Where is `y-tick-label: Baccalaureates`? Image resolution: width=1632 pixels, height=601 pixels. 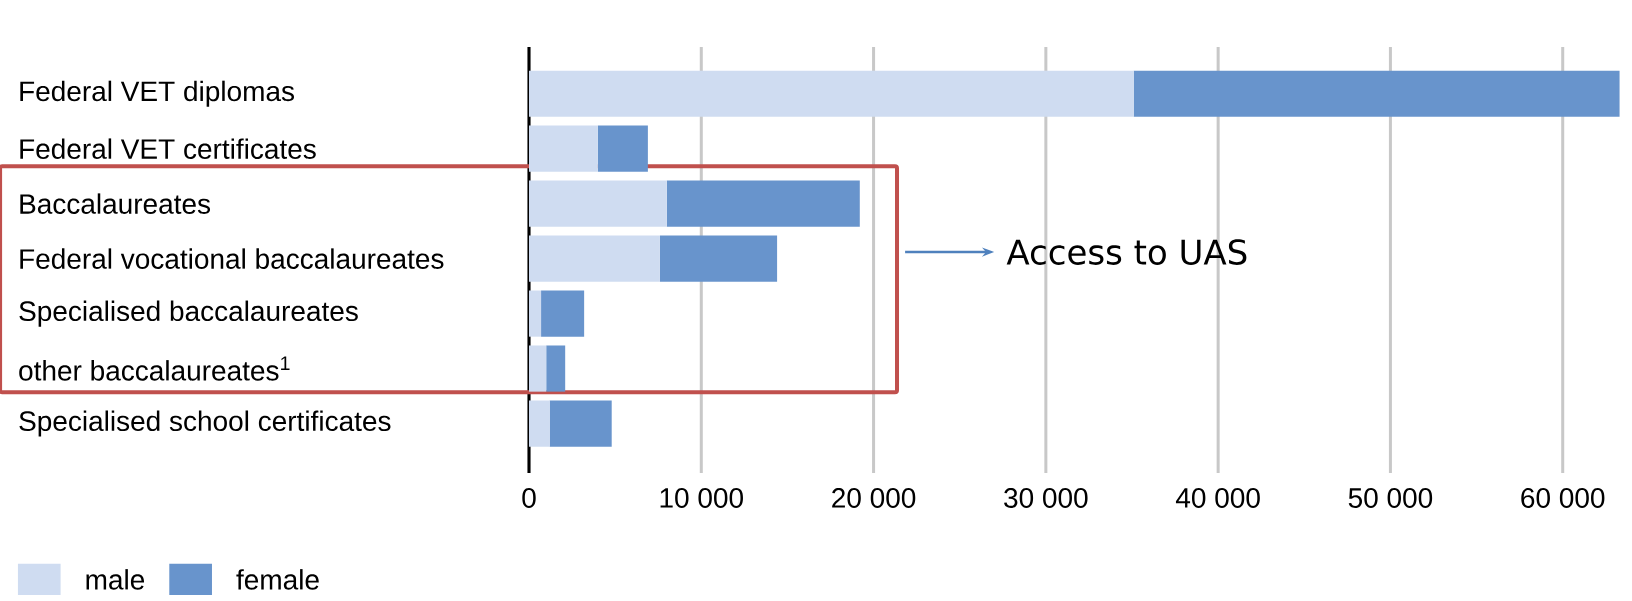
y-tick-label: Baccalaureates is located at coordinates (115, 203).